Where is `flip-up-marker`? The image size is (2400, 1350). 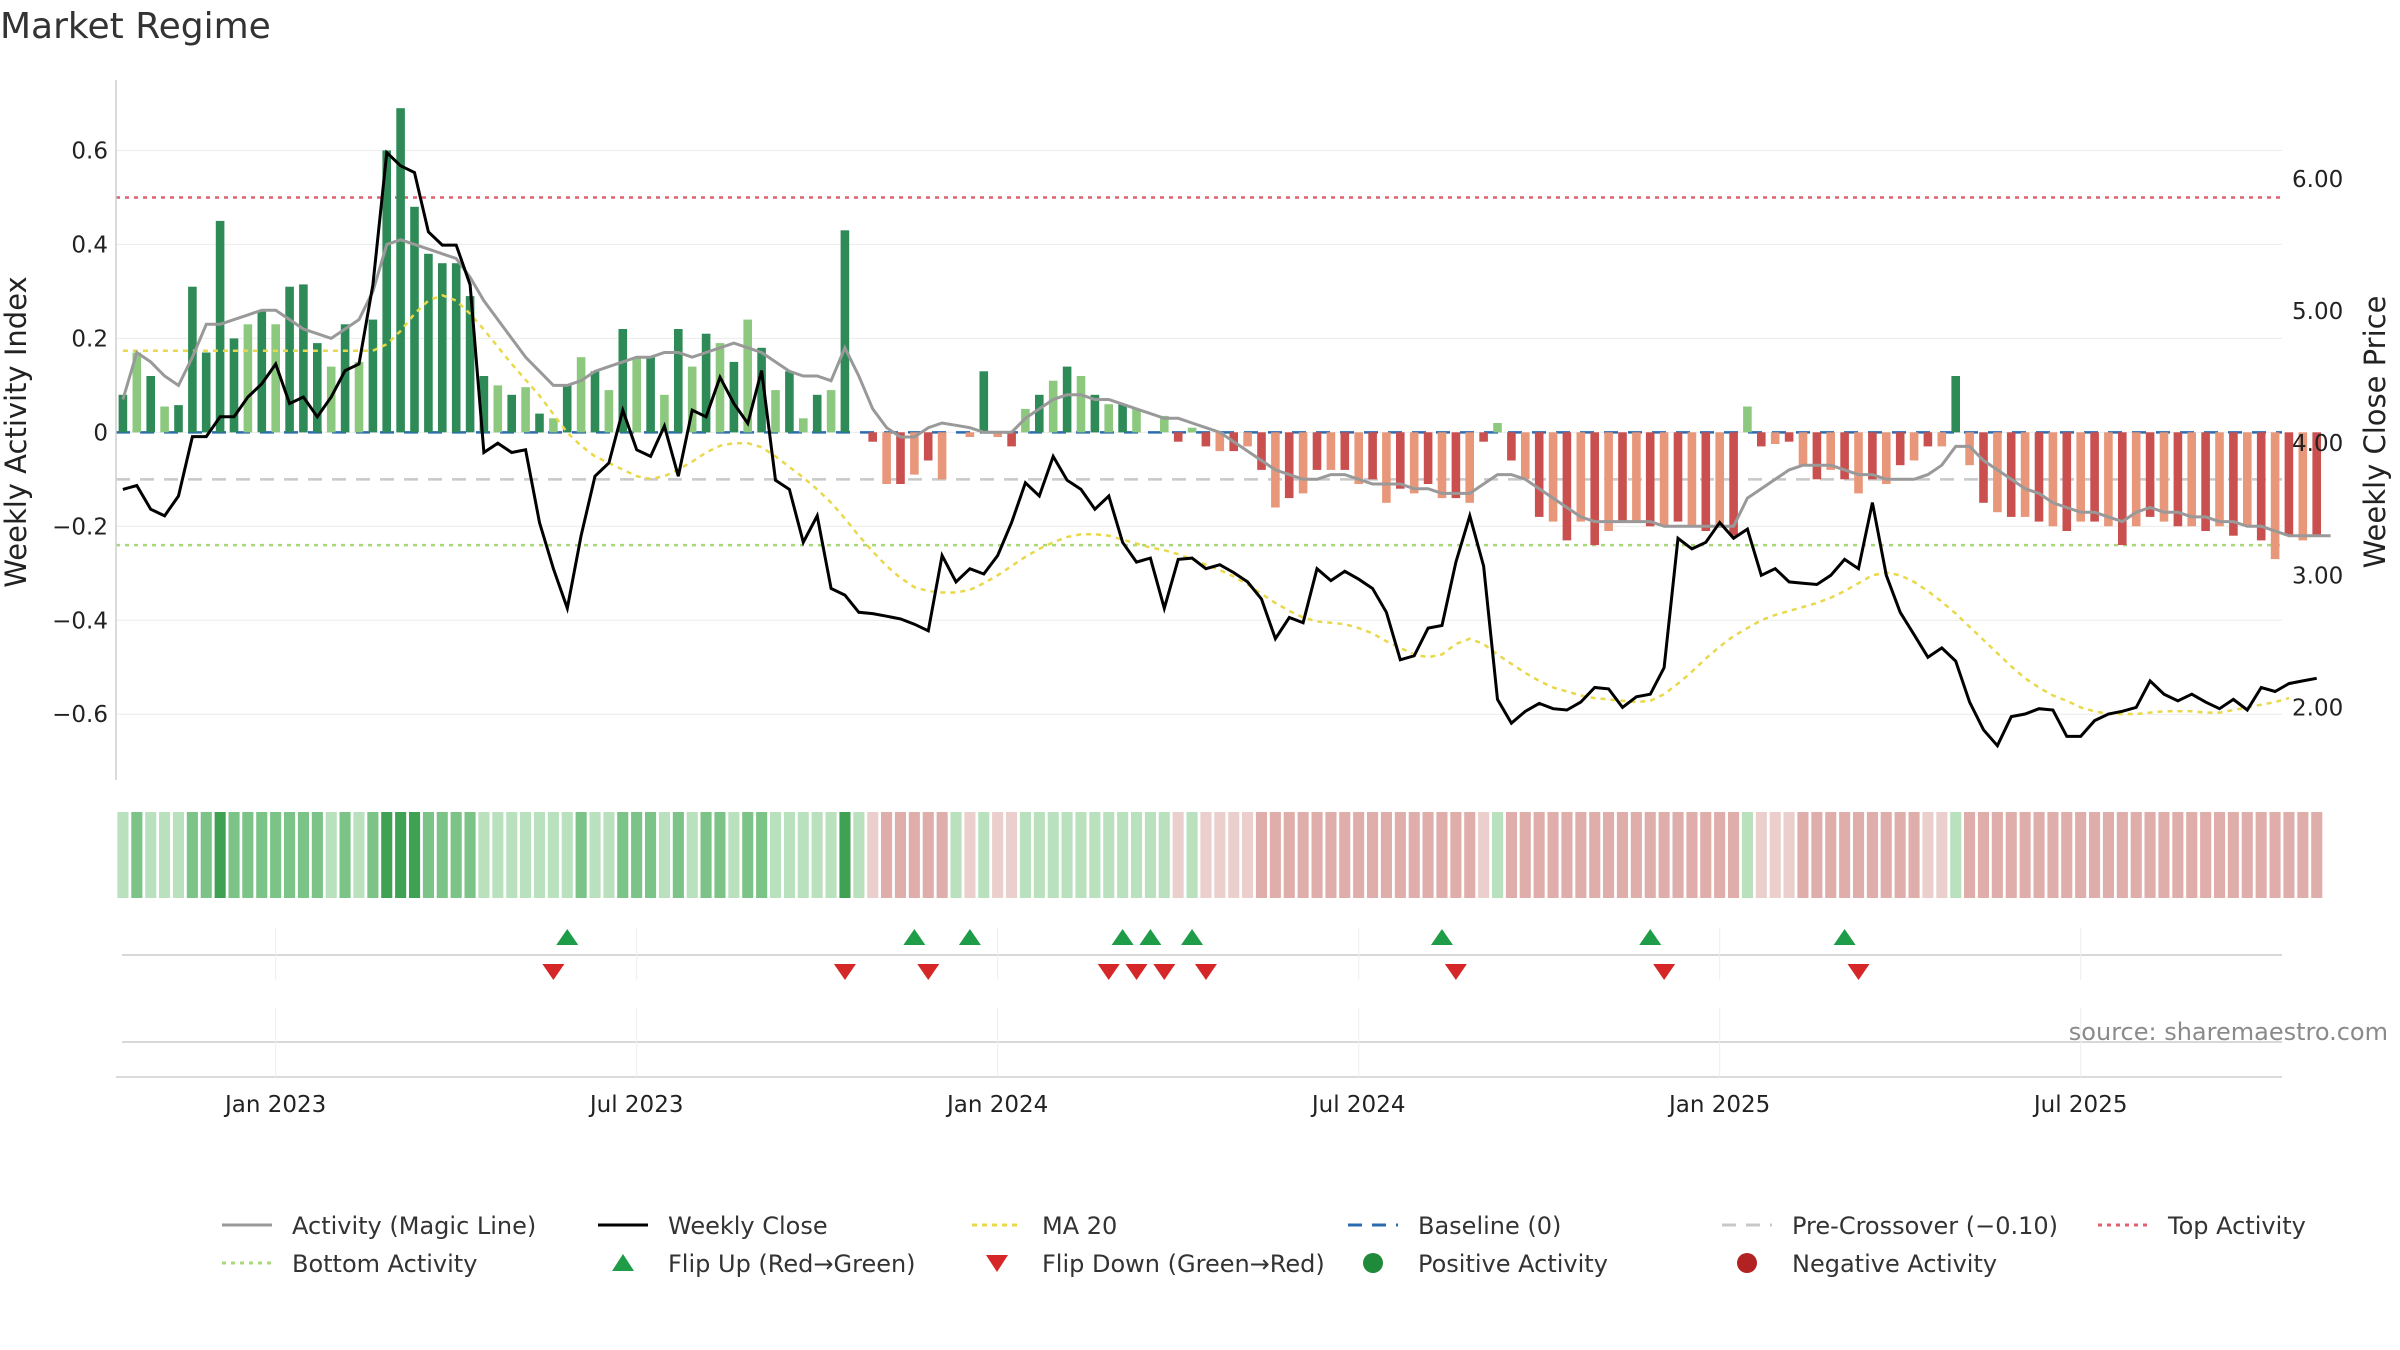
flip-up-marker is located at coordinates (1150, 937).